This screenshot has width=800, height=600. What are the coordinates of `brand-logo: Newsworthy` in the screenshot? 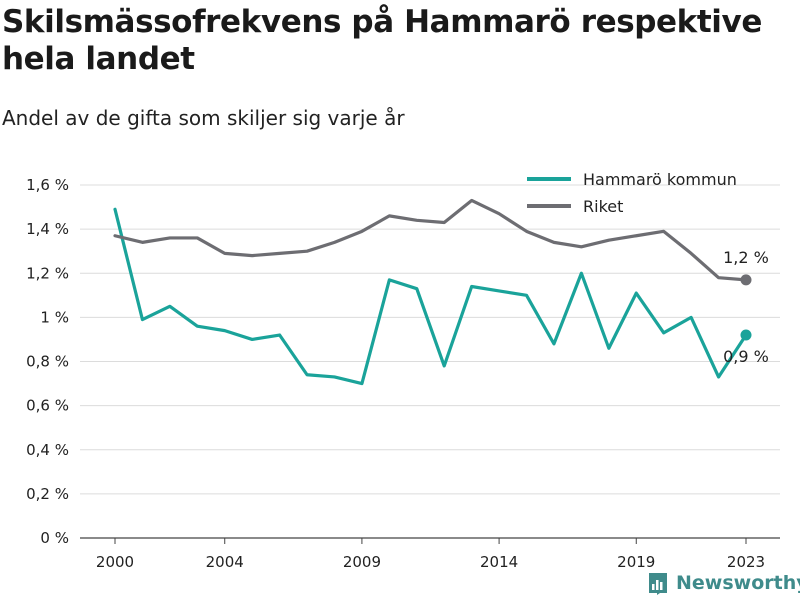 It's located at (723, 583).